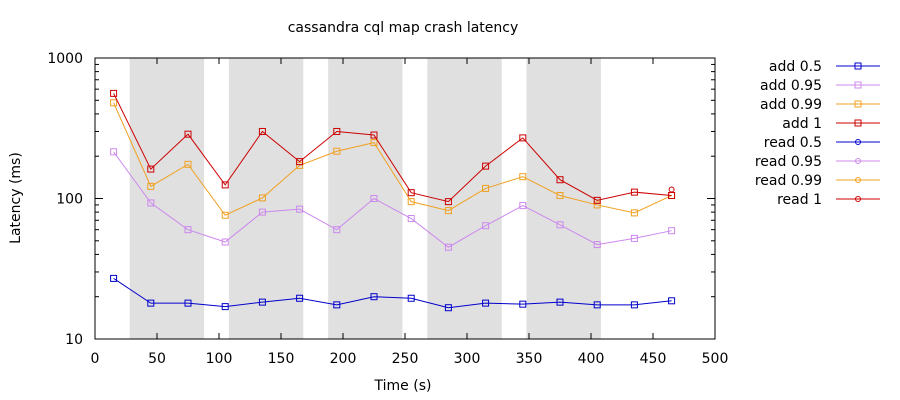  What do you see at coordinates (157, 359) in the screenshot?
I see `x-tick-label: 50` at bounding box center [157, 359].